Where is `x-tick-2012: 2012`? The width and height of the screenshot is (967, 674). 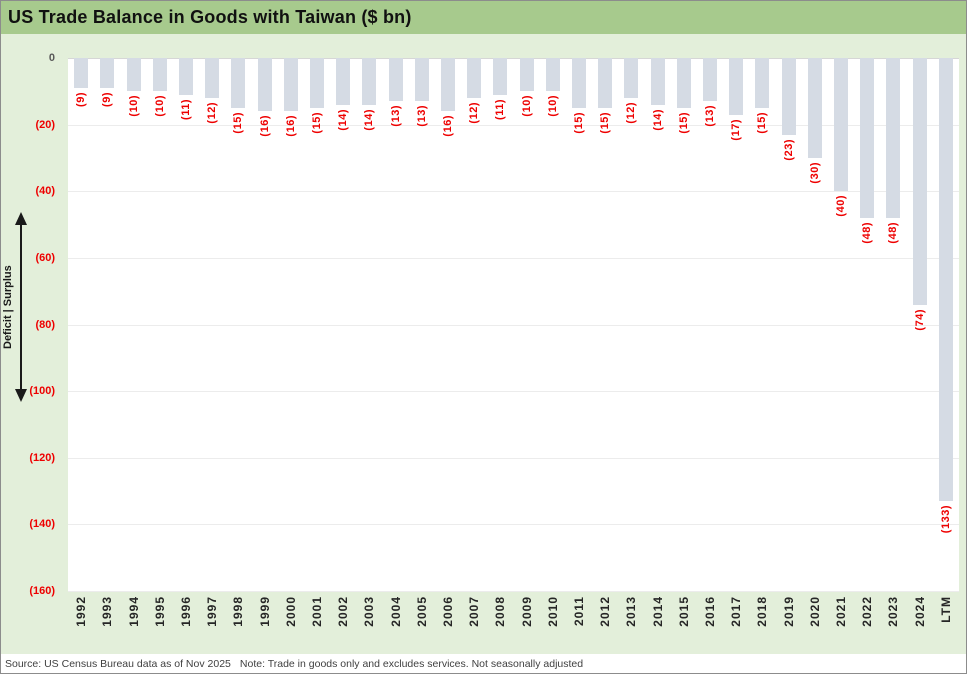 x-tick-2012: 2012 is located at coordinates (605, 611).